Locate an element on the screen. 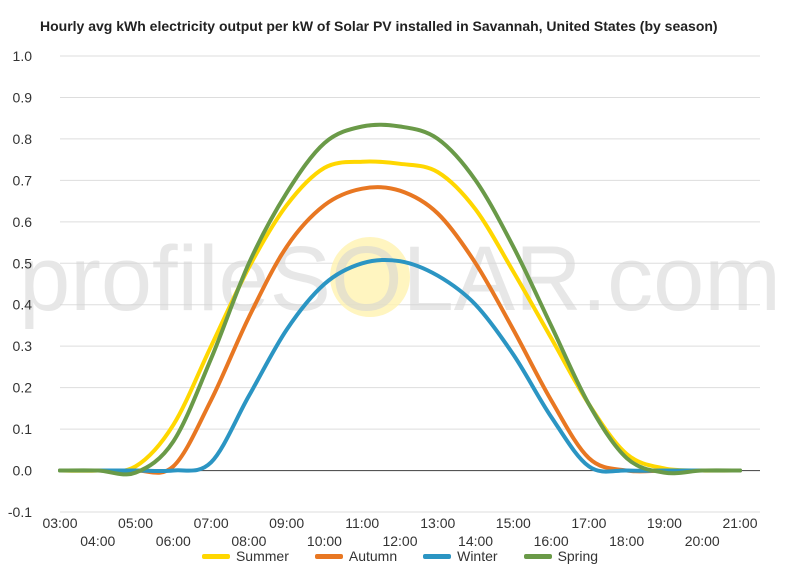 This screenshot has width=800, height=570. legend-item-summer: Summer is located at coordinates (245, 556).